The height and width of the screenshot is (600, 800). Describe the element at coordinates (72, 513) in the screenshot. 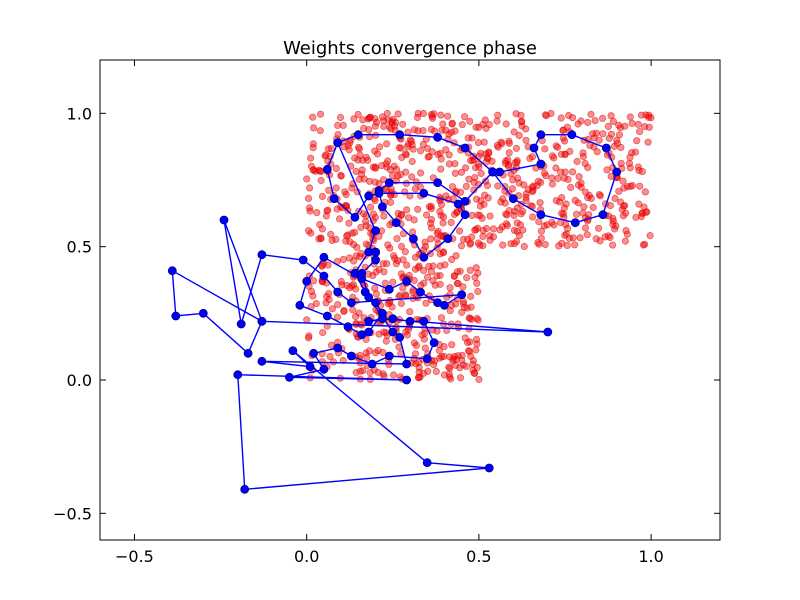

I see `y-tick-label: −0.5` at that location.